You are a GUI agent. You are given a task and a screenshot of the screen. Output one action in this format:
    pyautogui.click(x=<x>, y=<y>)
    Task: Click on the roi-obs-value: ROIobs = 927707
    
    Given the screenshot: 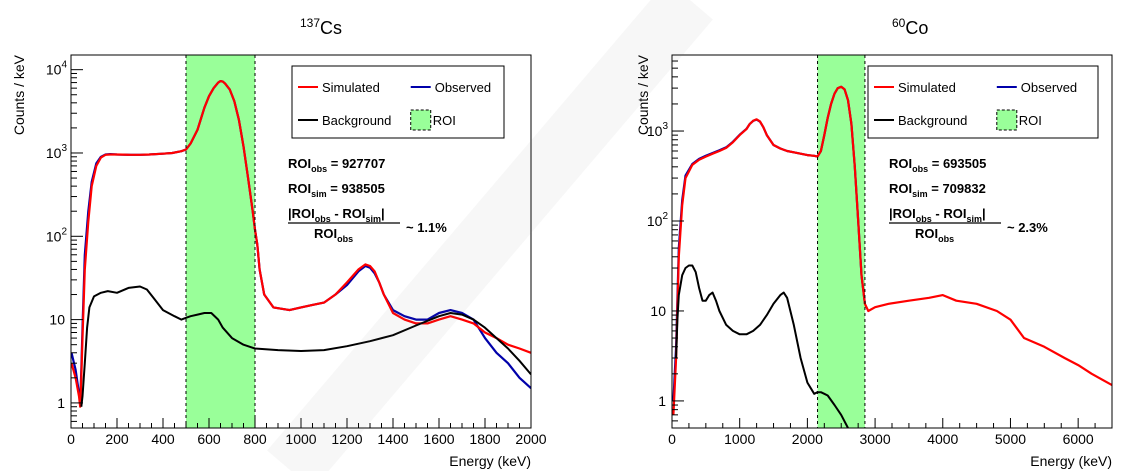 What is the action you would take?
    pyautogui.click(x=336, y=165)
    